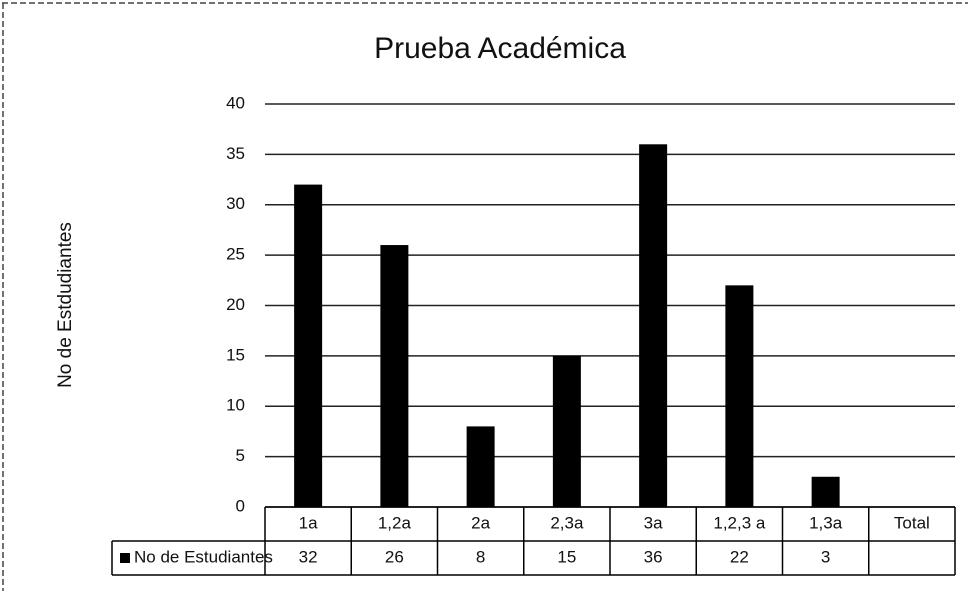  Describe the element at coordinates (65, 305) in the screenshot. I see `y-axis-label: No de Estdudiantes` at that location.